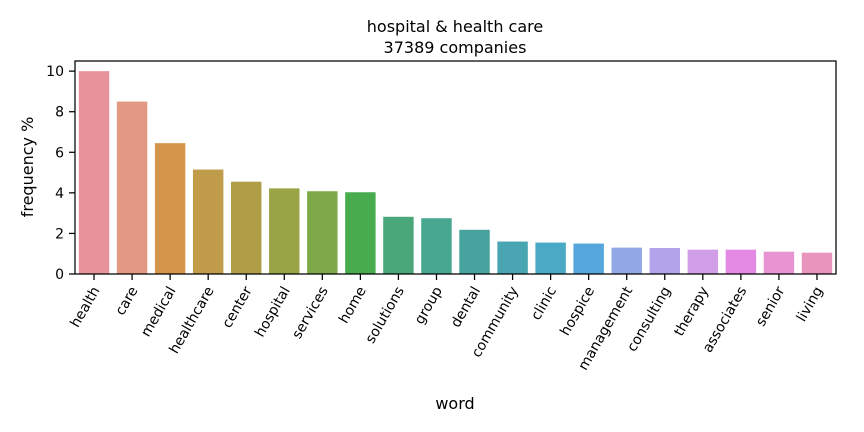 The image size is (864, 432). I want to click on x-tick-label: care, so click(127, 301).